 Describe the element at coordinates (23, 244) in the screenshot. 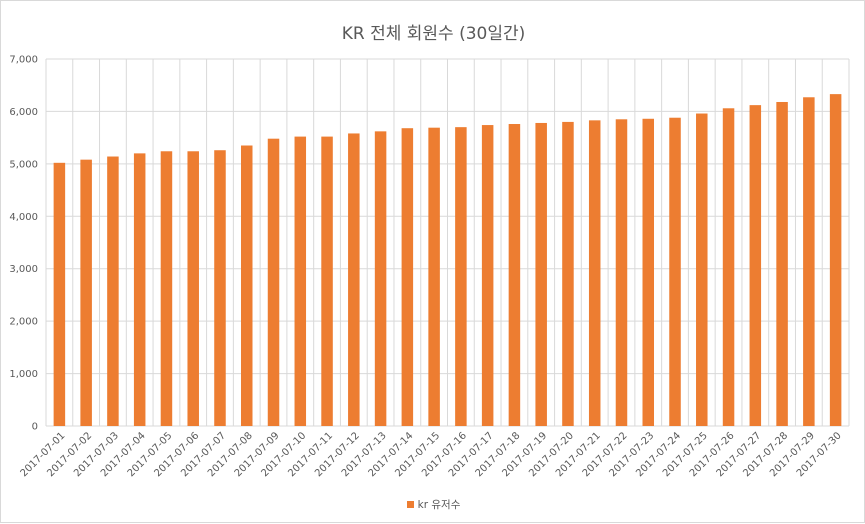

I see `y-axis-ticks: 0 1,000 2,000 3,000 4,000 5,000 6,000 7,000` at that location.